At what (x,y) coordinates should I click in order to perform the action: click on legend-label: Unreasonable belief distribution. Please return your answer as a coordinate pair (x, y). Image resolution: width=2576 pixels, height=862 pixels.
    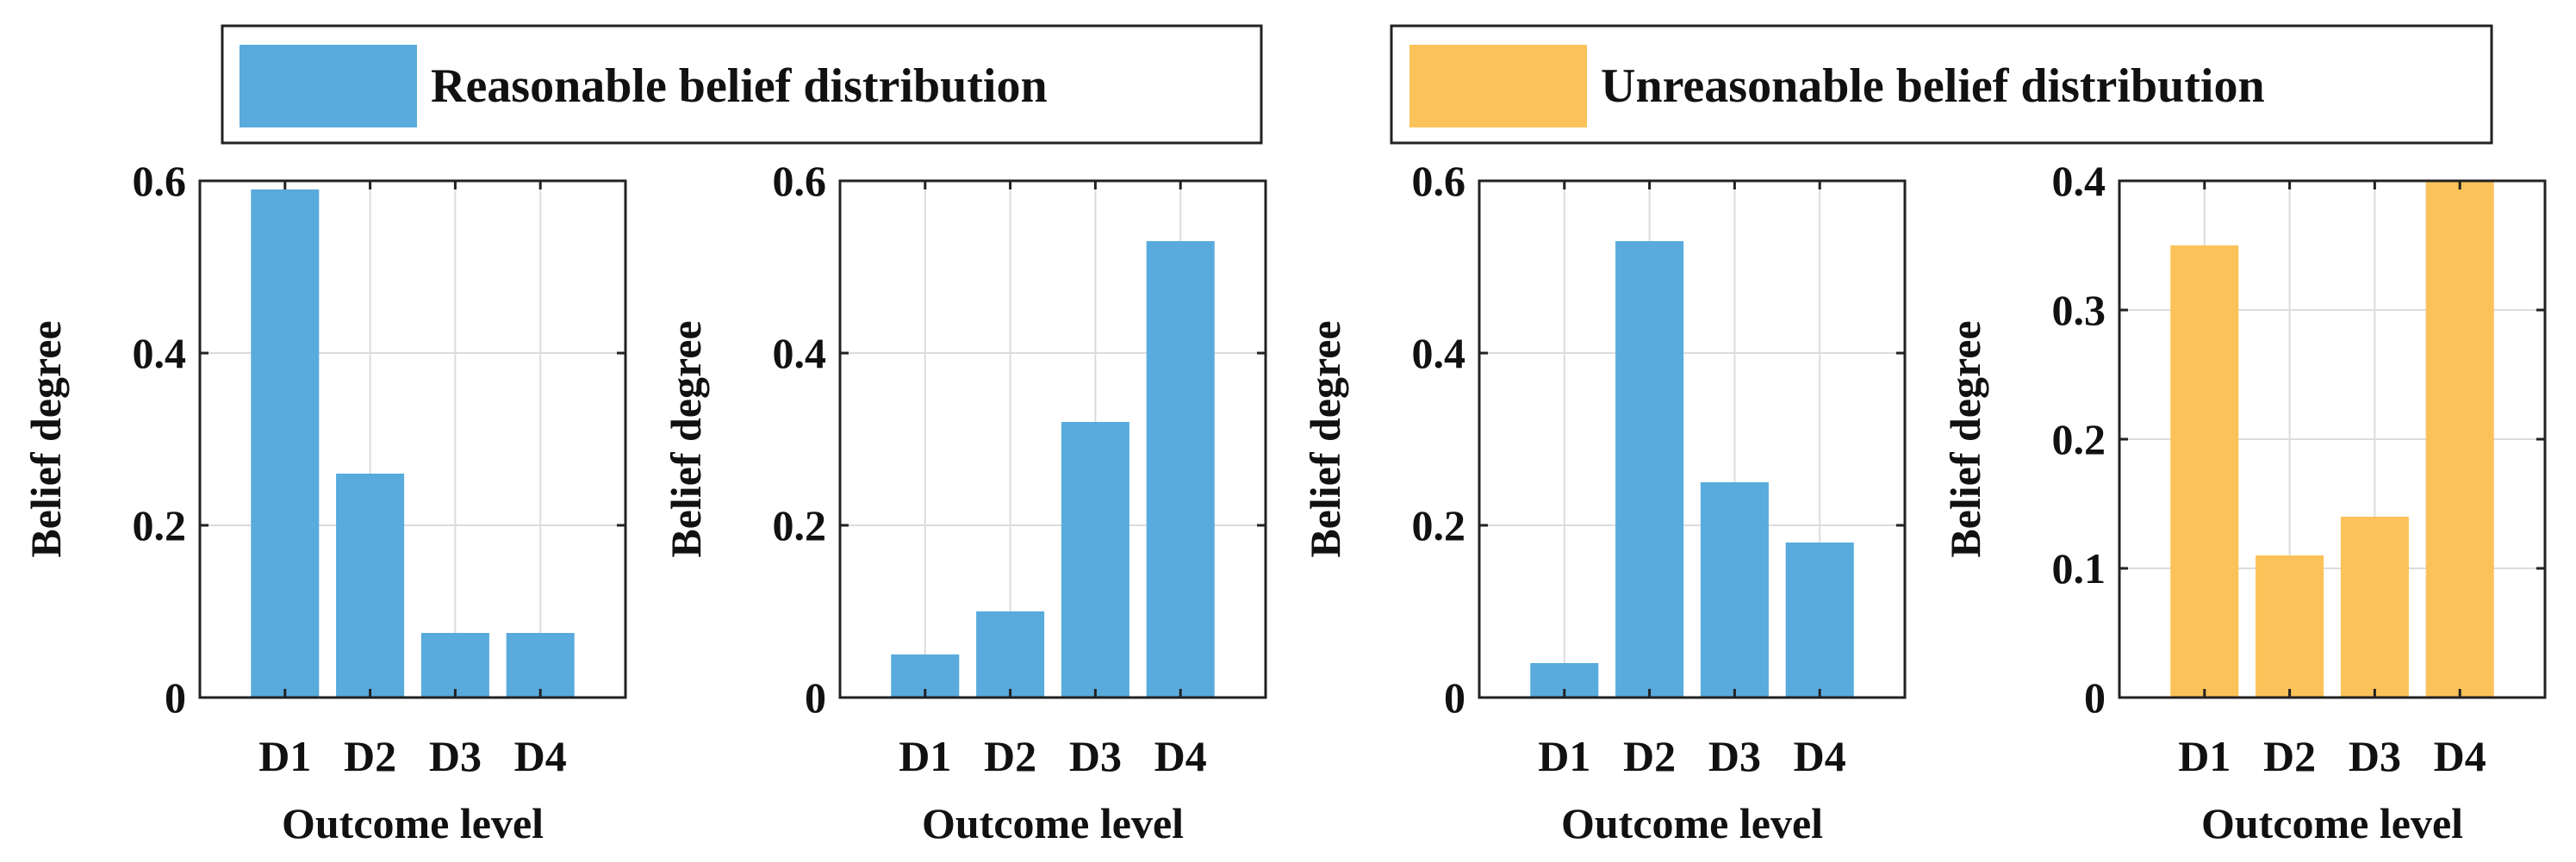
    Looking at the image, I should click on (1933, 86).